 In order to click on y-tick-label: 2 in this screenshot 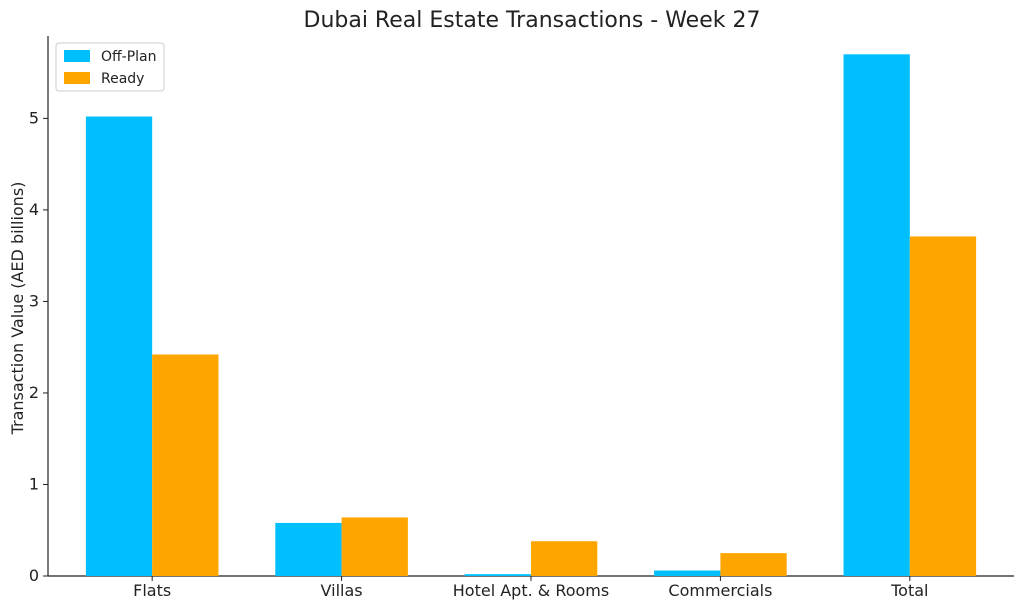, I will do `click(34, 392)`.